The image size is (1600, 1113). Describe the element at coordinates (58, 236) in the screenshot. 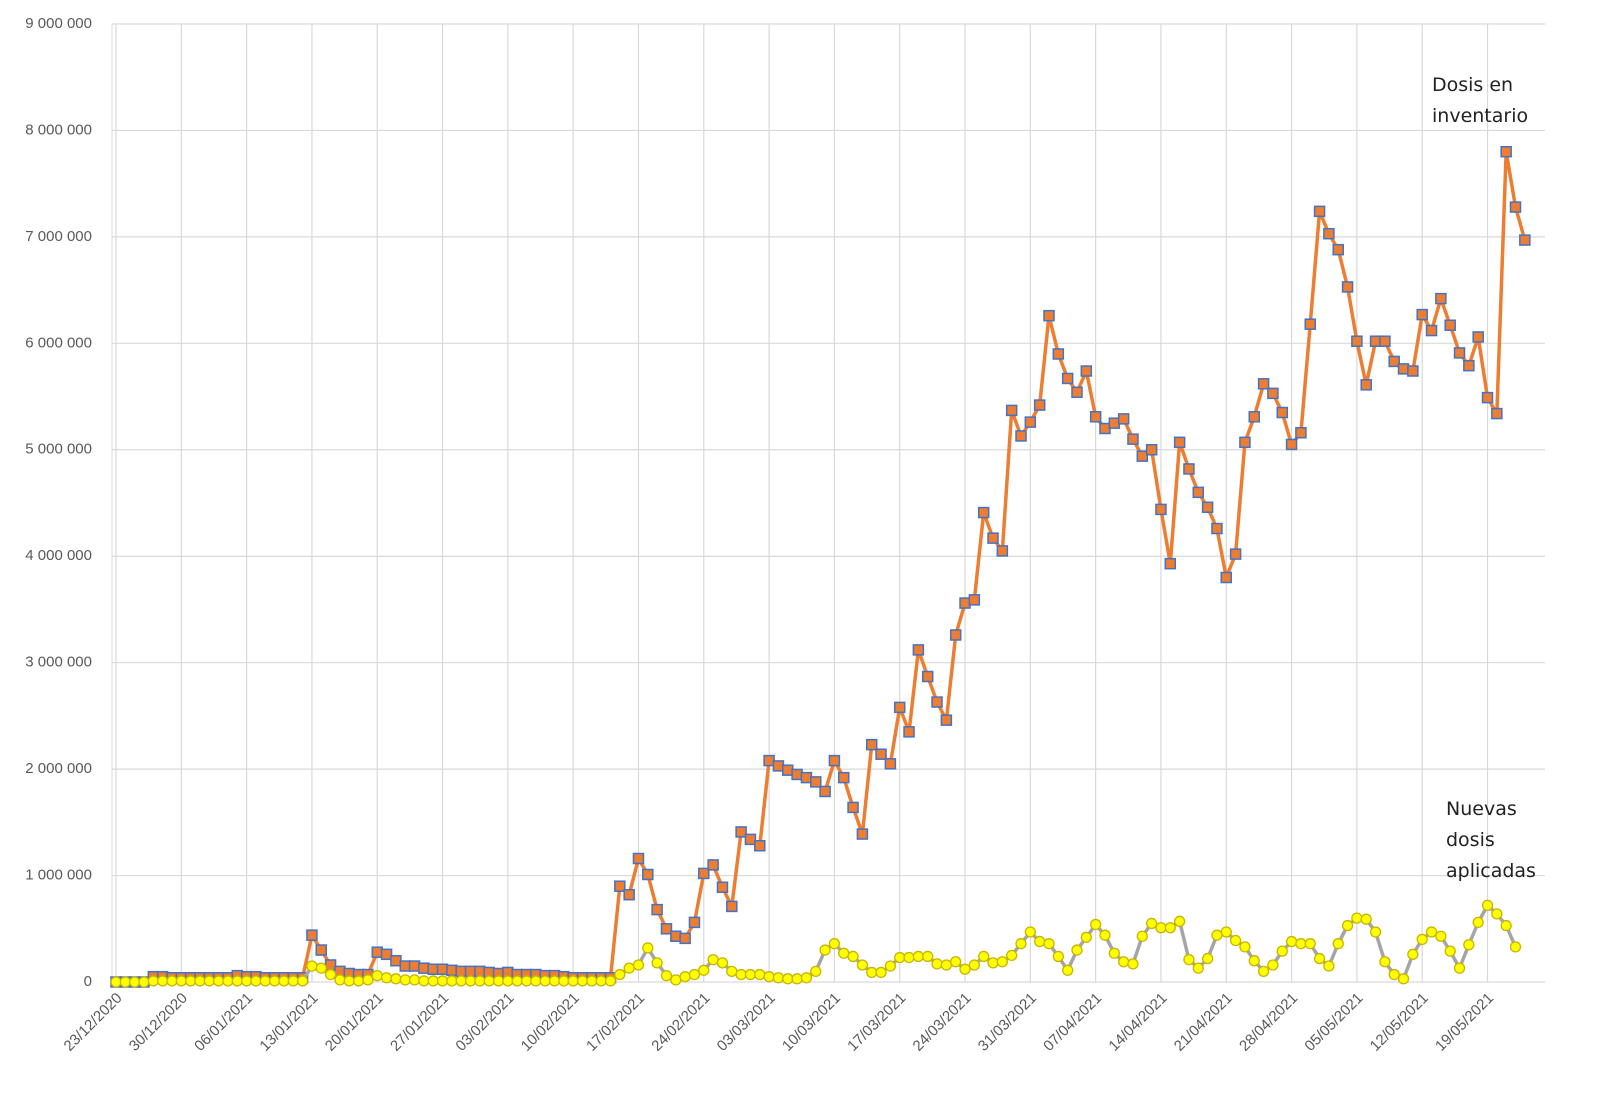

I see `y-tick-label: 7 000 000` at that location.